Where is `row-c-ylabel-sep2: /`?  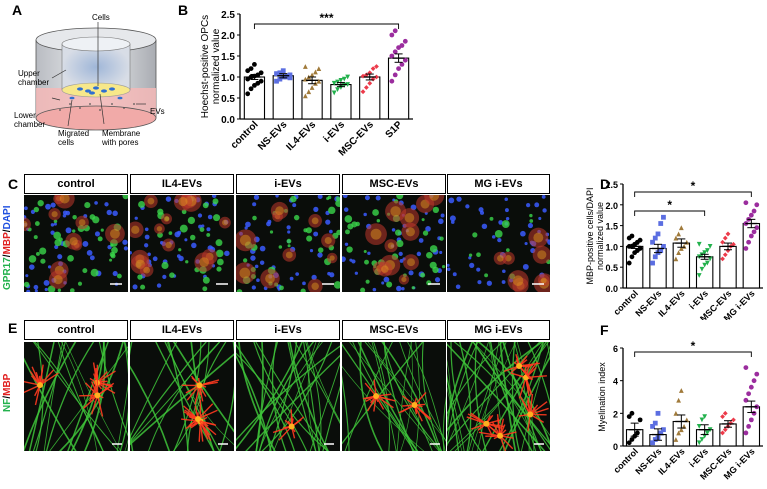 row-c-ylabel-sep2: / is located at coordinates (7, 231).